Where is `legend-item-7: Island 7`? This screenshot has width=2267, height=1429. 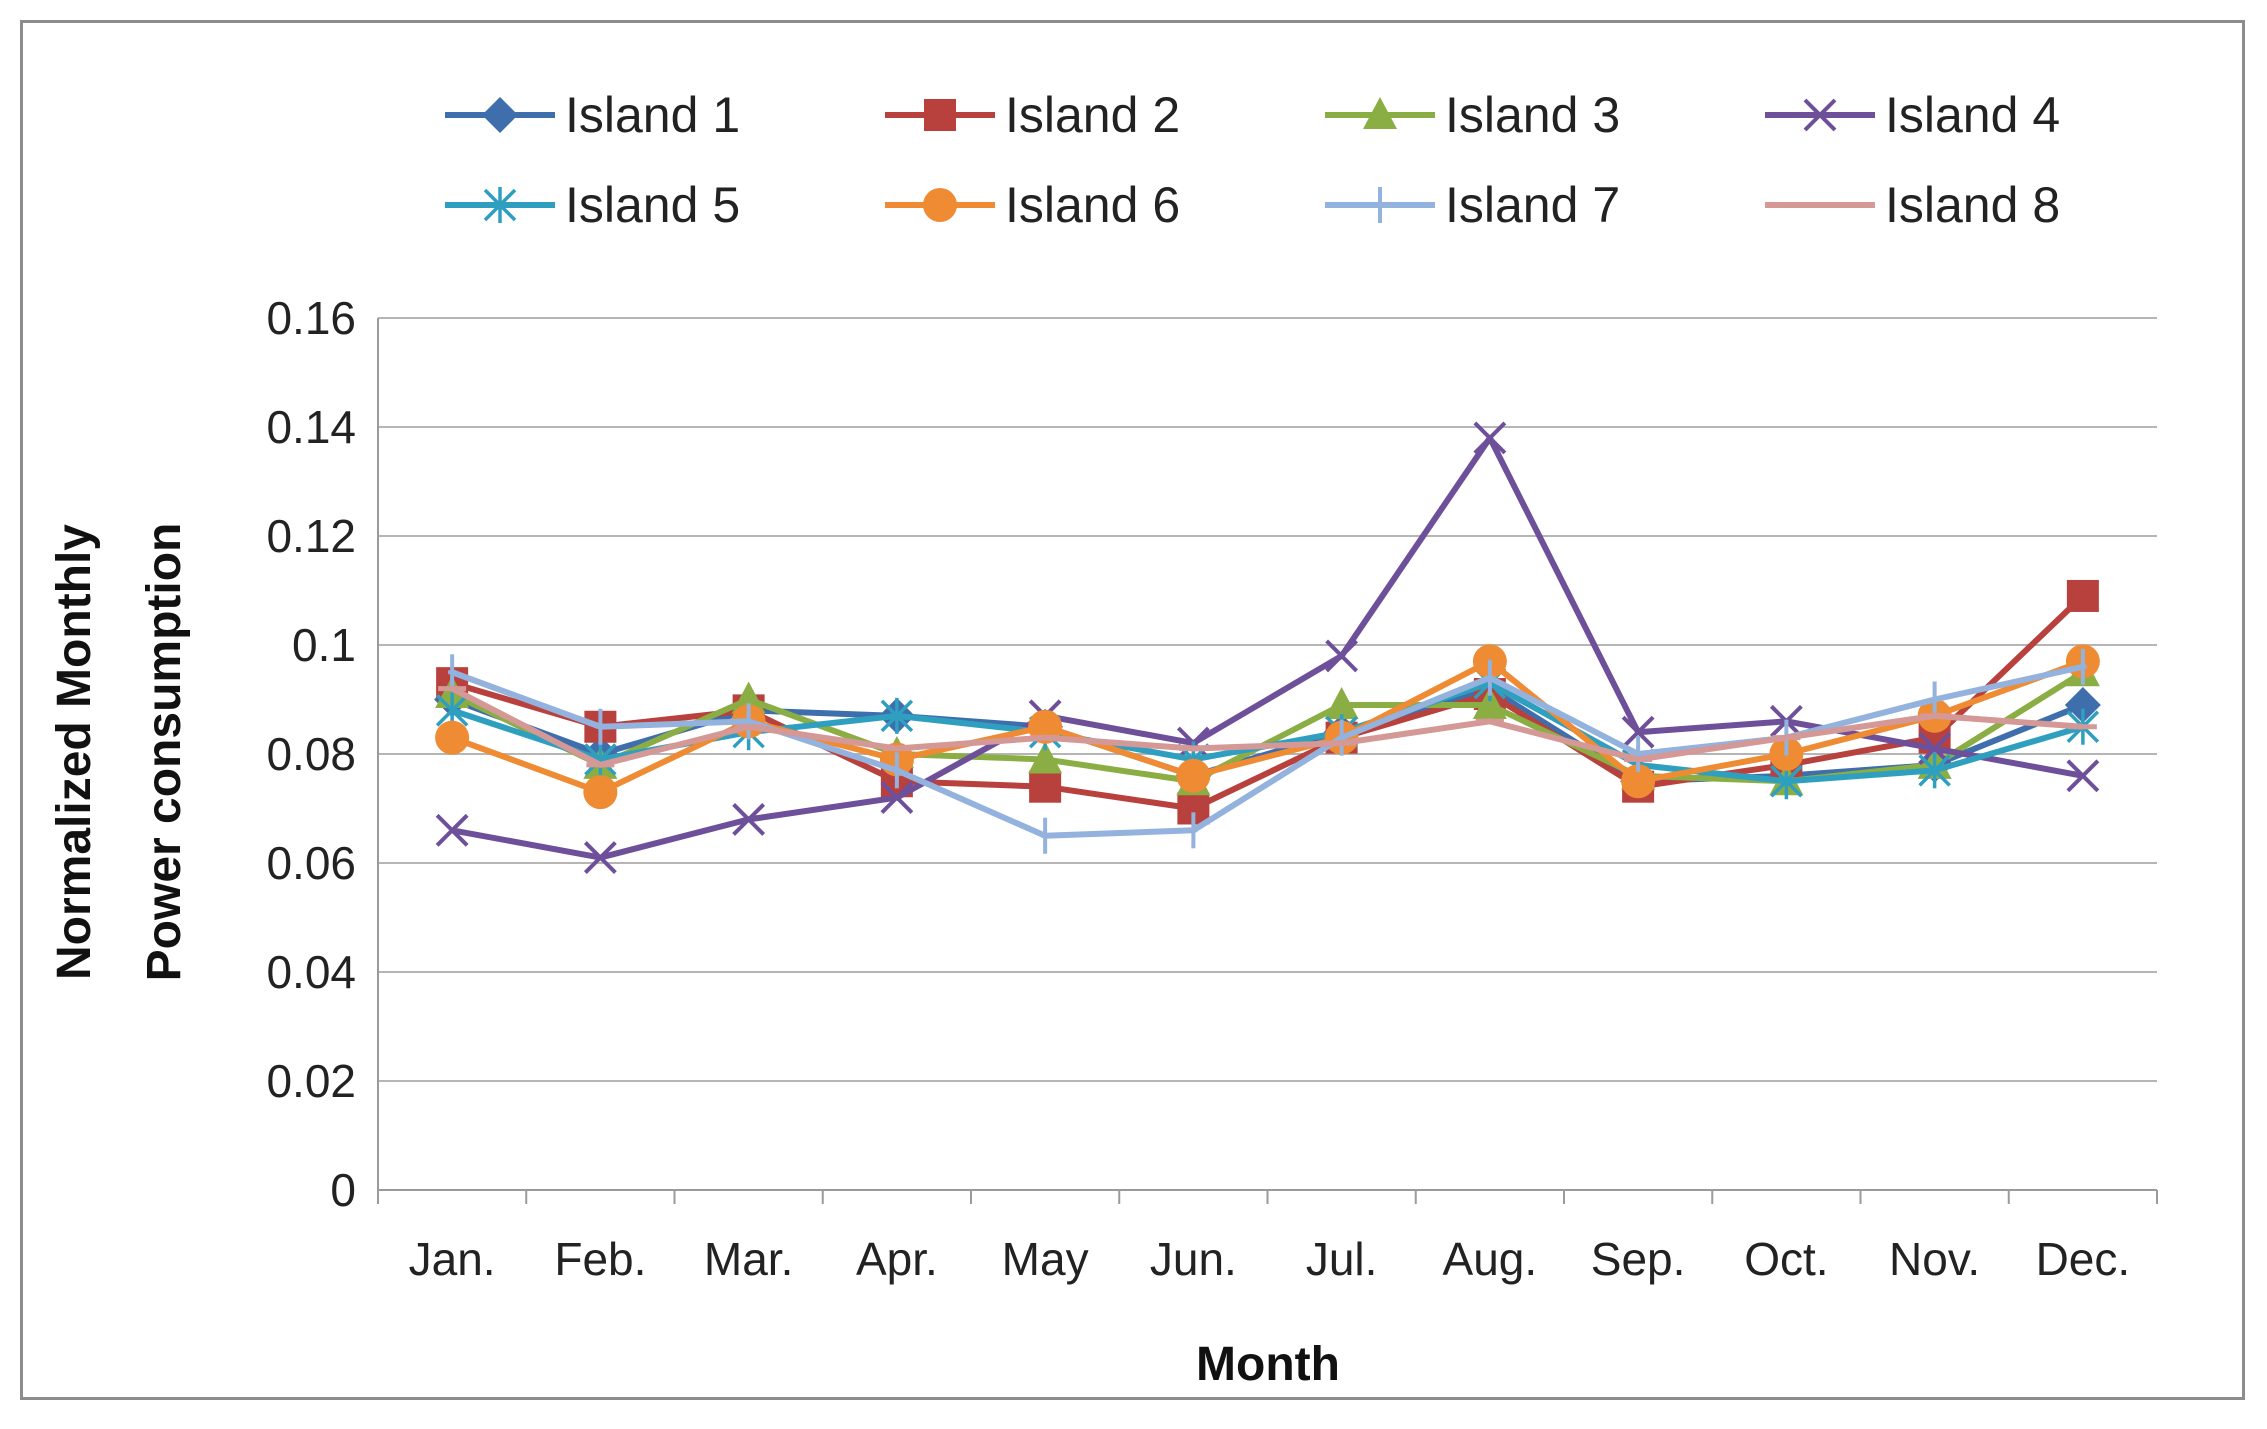
legend-item-7: Island 7 is located at coordinates (1472, 205).